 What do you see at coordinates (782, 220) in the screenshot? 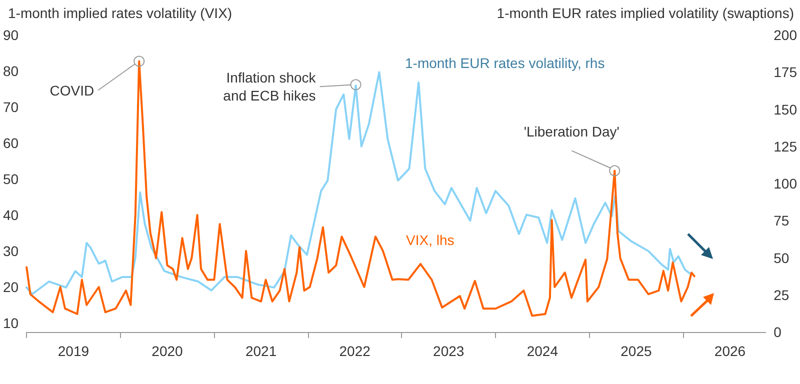
I see `y2-tick-label: 75` at bounding box center [782, 220].